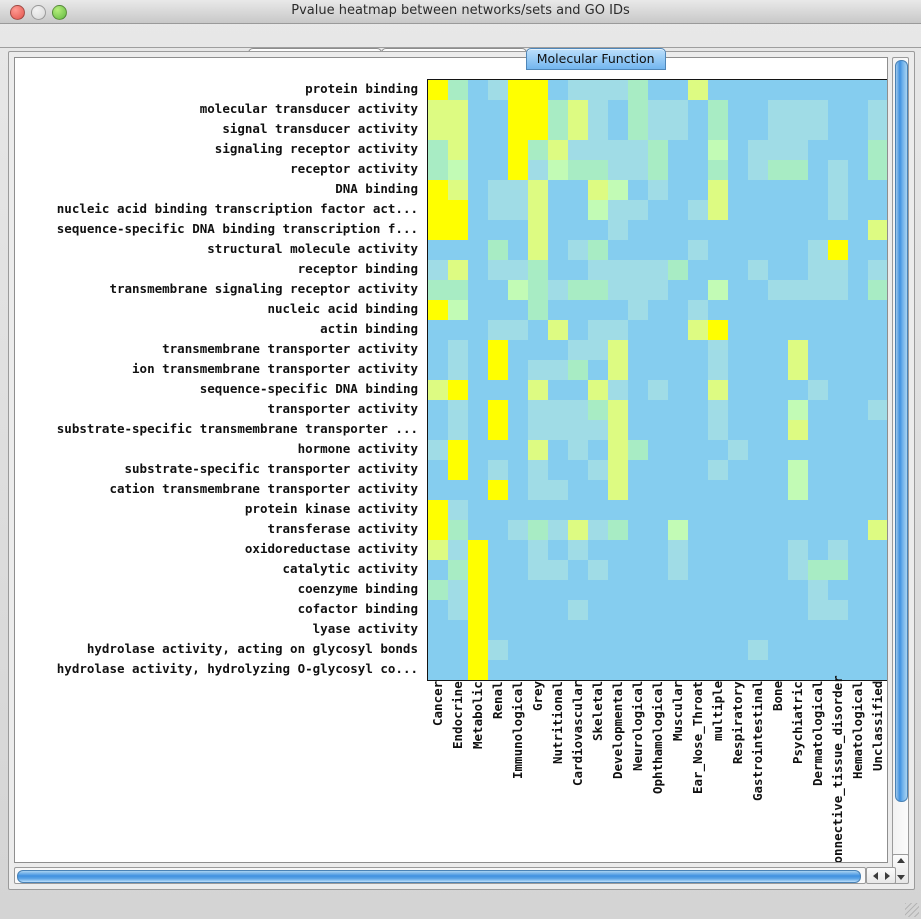 Image resolution: width=921 pixels, height=919 pixels. What do you see at coordinates (59, 12) in the screenshot?
I see `zoom-button` at bounding box center [59, 12].